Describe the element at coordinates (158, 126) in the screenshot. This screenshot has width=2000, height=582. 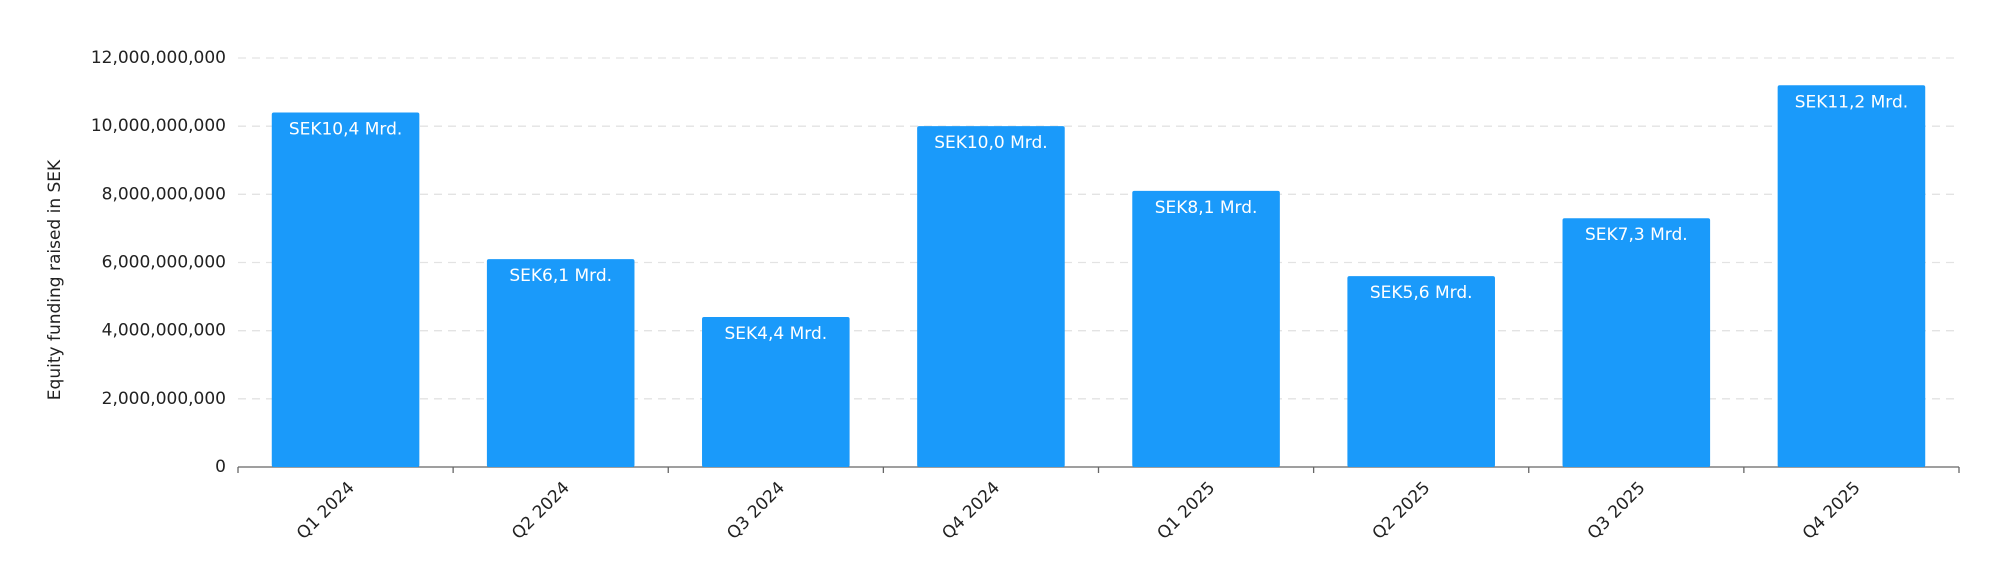
I see `y-tick-label: 10,000,000,000` at that location.